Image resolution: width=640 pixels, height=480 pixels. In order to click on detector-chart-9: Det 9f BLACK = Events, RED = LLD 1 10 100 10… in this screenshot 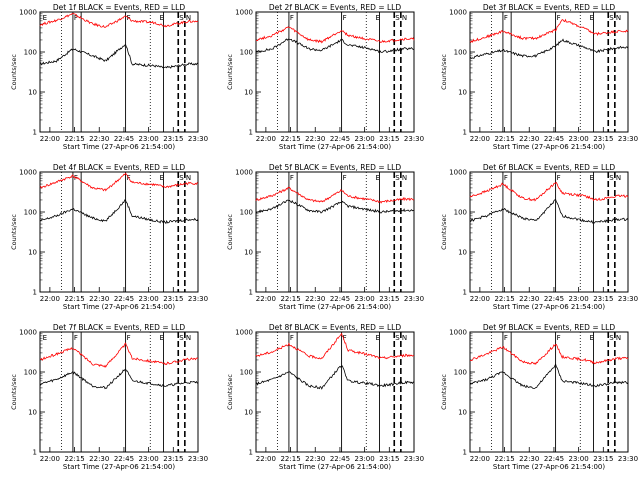, I will do `click(539, 397)`.